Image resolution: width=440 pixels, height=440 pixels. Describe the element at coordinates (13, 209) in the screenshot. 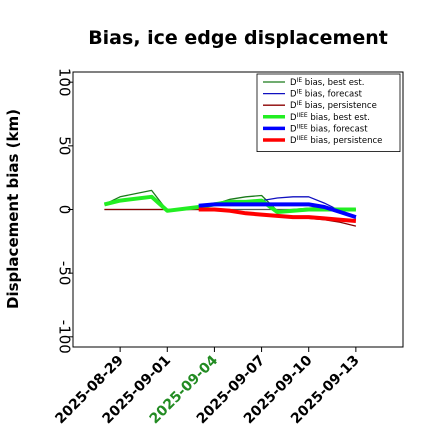

I see `y-axis-label: Displacement bias (km)` at that location.